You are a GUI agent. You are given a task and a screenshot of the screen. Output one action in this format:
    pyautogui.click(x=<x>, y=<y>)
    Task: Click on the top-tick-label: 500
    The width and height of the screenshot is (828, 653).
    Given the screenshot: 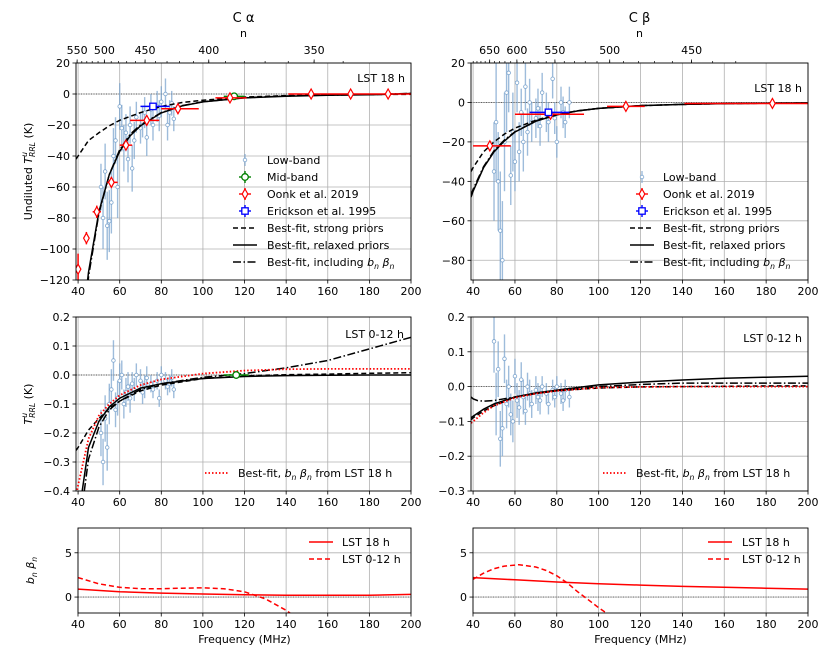 What is the action you would take?
    pyautogui.click(x=104, y=50)
    